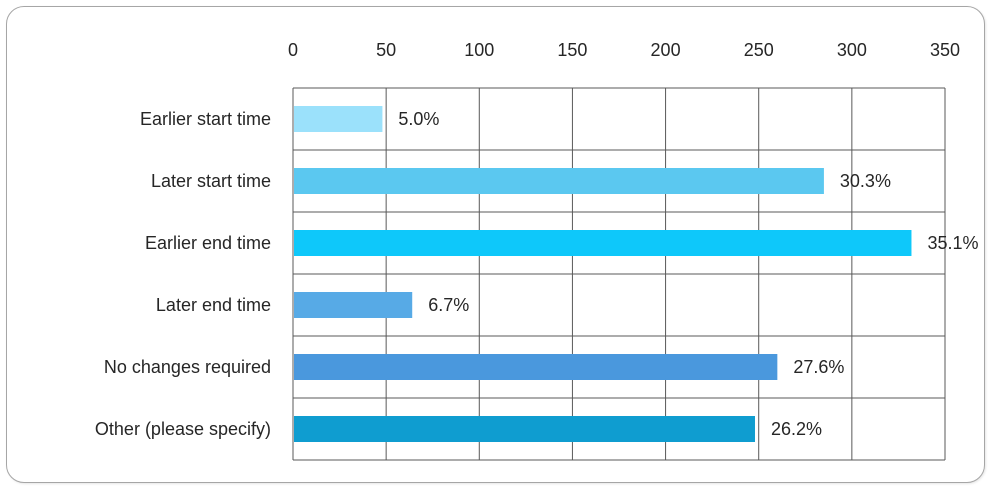 The height and width of the screenshot is (489, 991). What do you see at coordinates (852, 50) in the screenshot?
I see `x-tick-label: 300` at bounding box center [852, 50].